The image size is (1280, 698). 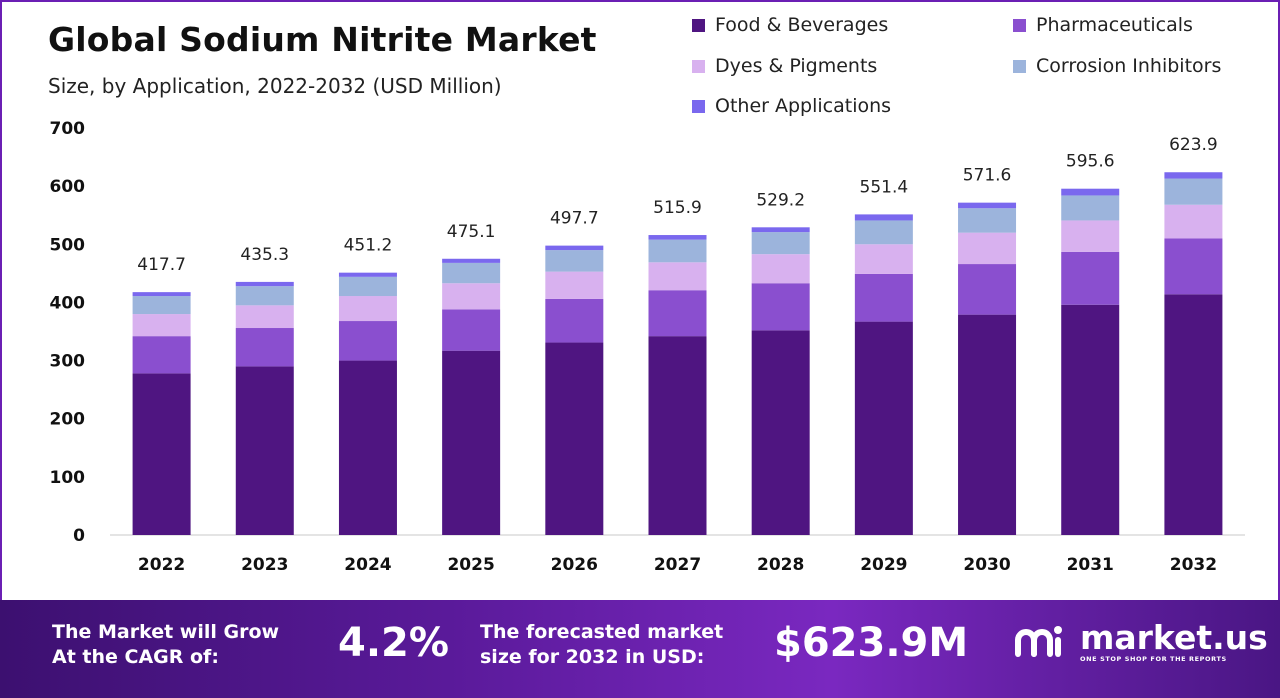 I want to click on legend-swatch-dyes-pigments, so click(x=698, y=66).